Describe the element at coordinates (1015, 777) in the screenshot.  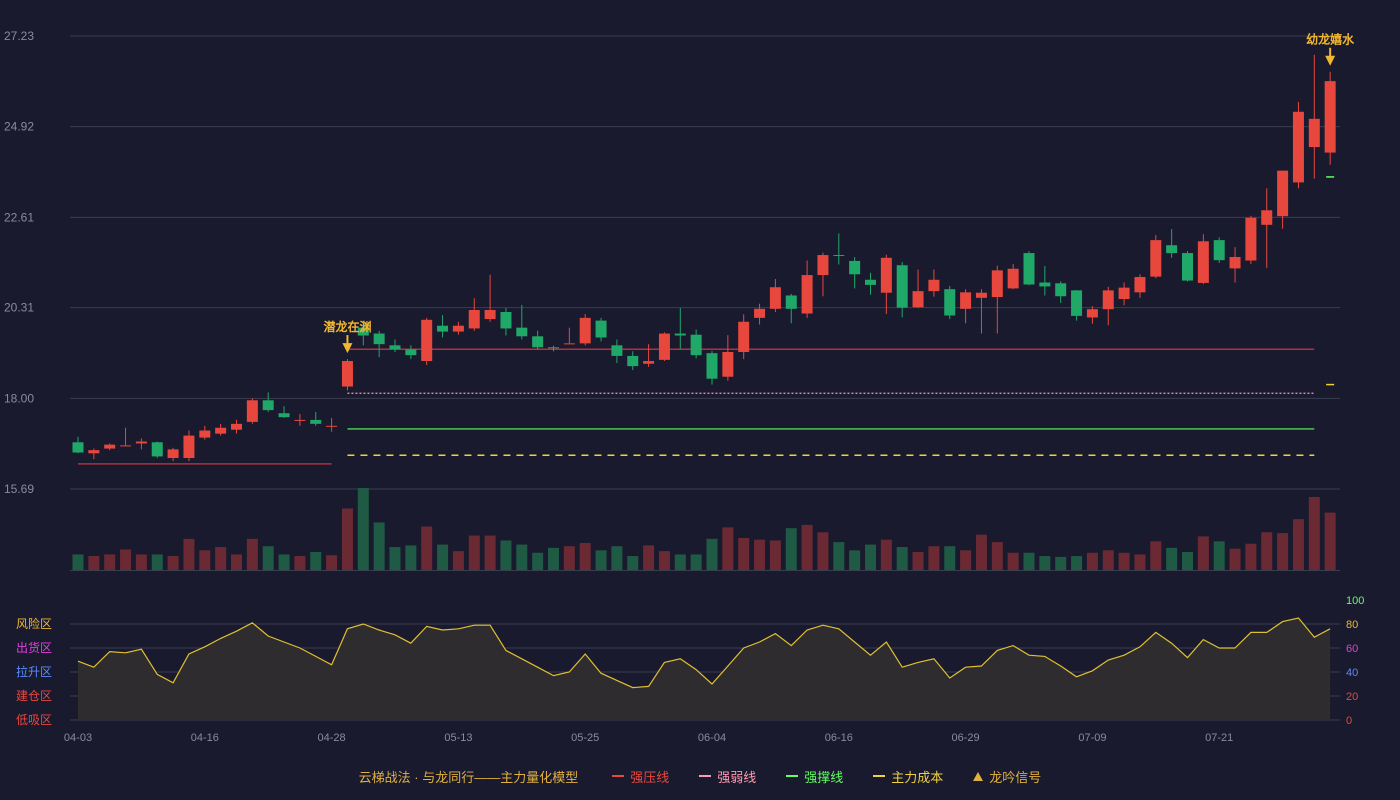
I see `legend-label-signal: 龙吟信号` at that location.